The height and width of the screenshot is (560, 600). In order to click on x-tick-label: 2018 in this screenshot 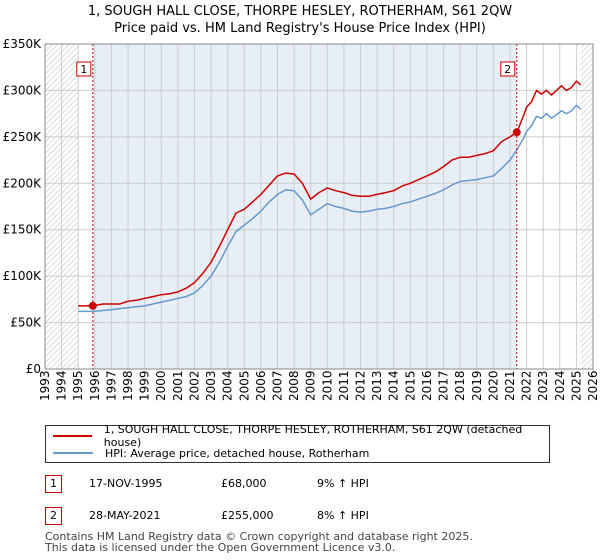, I will do `click(460, 385)`.